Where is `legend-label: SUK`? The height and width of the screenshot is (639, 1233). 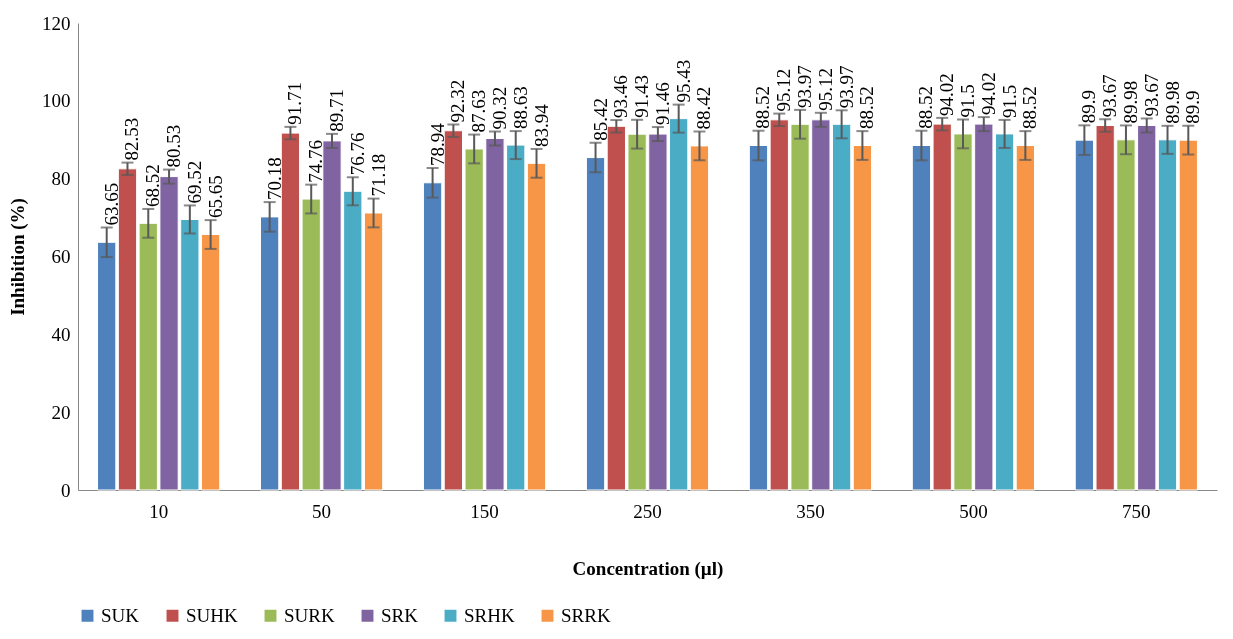 legend-label: SUK is located at coordinates (120, 615).